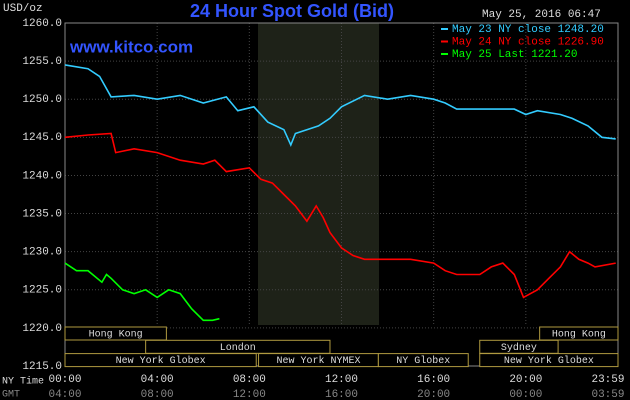  What do you see at coordinates (157, 394) in the screenshot?
I see `gmt-tick-label: 08:00` at bounding box center [157, 394].